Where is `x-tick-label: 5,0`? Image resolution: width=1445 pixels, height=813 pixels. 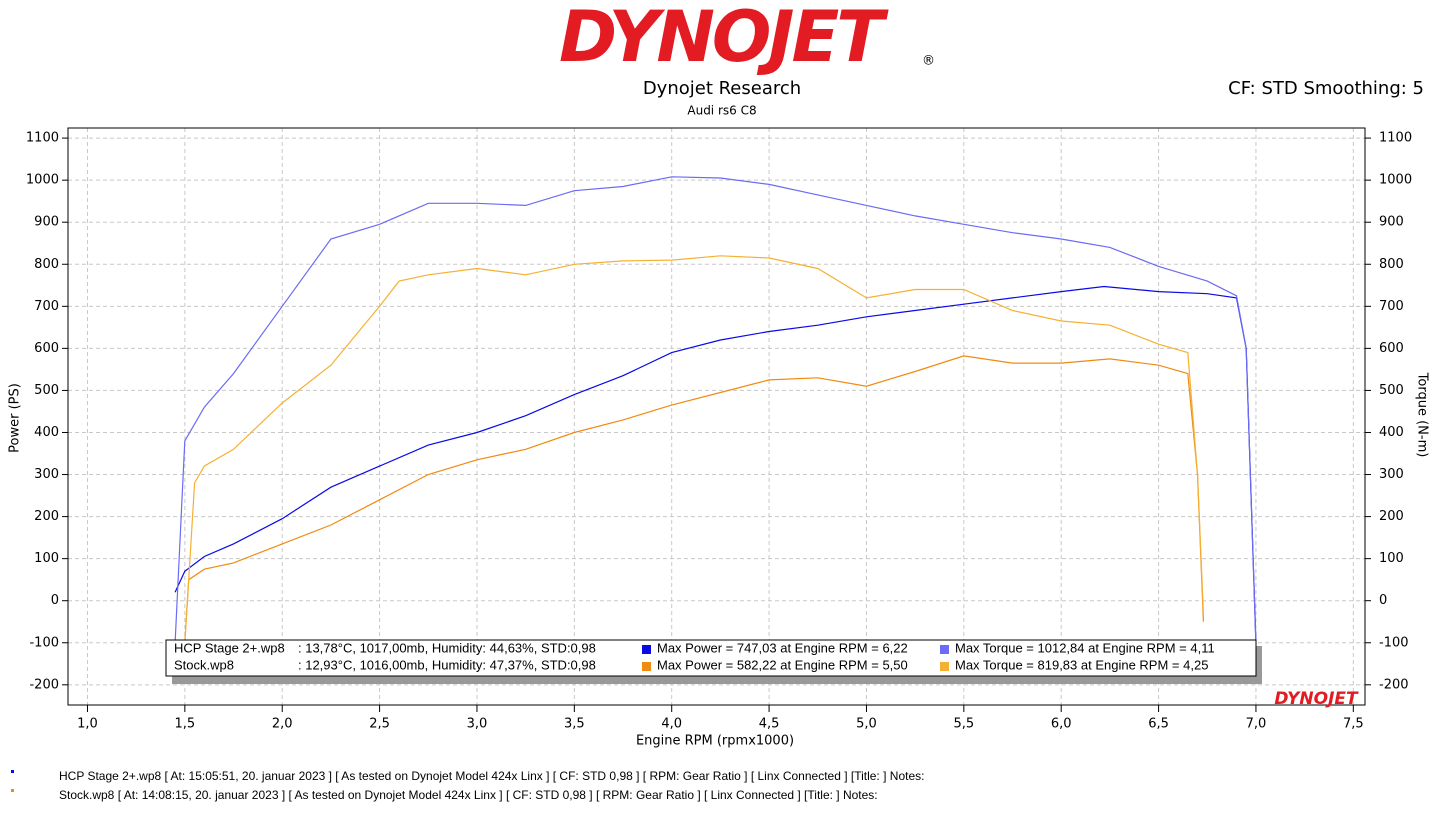
x-tick-label: 5,0 is located at coordinates (866, 724).